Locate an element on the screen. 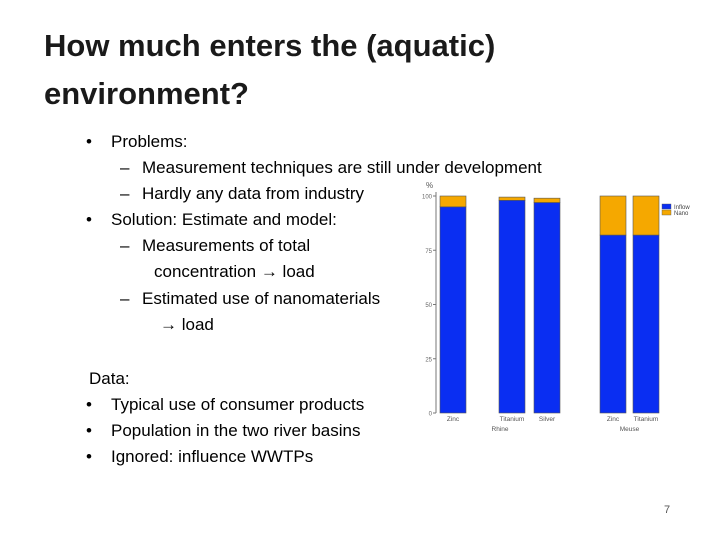 This screenshot has height=540, width=720. legend-swatch-inflow is located at coordinates (666, 206).